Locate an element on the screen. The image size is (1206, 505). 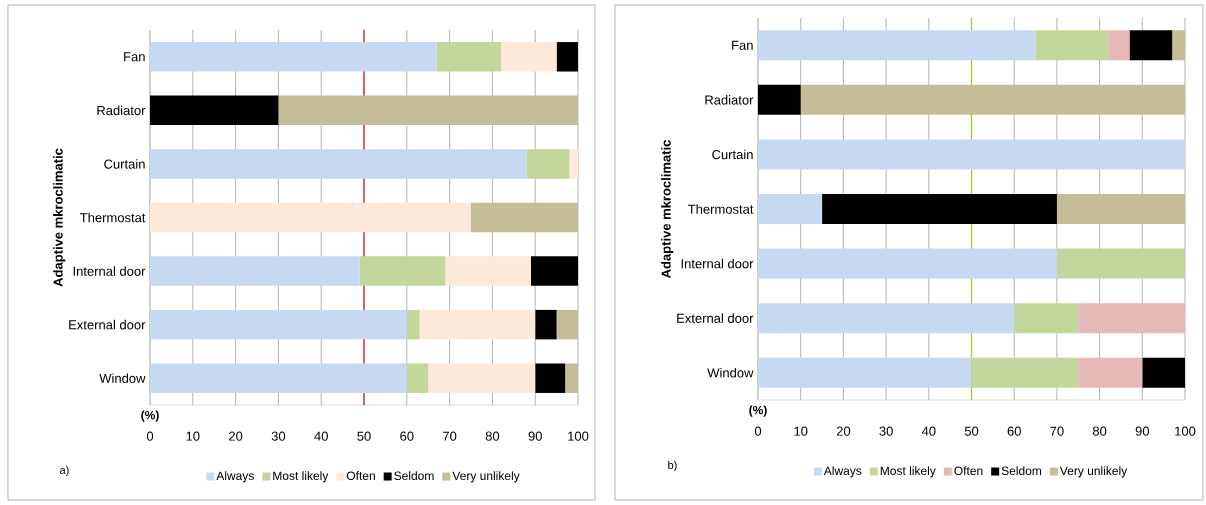
text: a) is located at coordinates (64, 471).